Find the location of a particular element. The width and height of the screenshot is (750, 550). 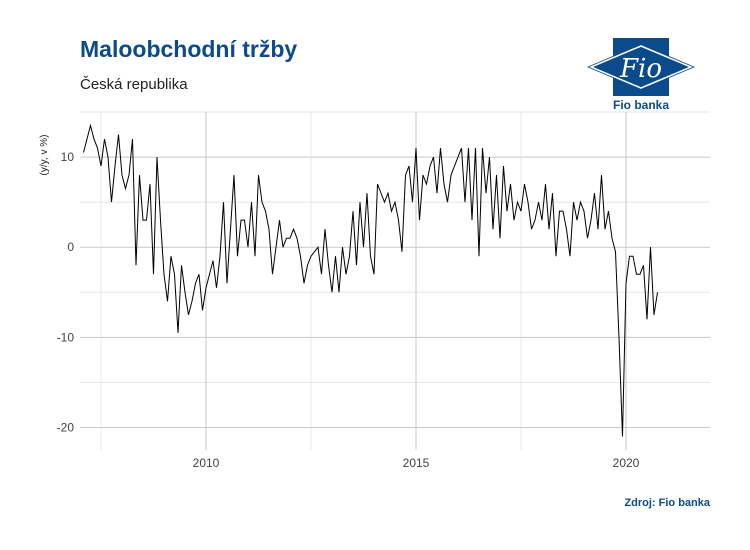

y-tick-label: 0 is located at coordinates (70, 247).